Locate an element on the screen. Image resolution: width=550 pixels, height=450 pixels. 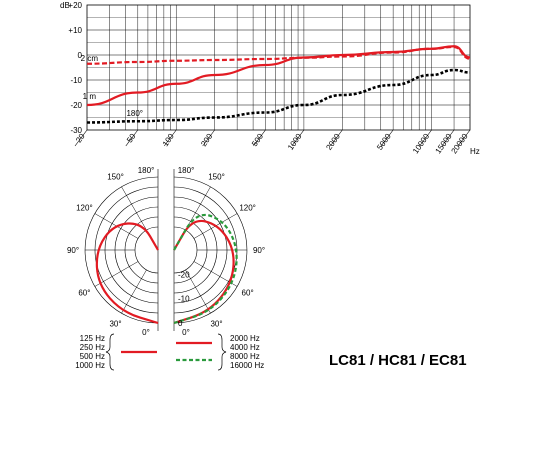
polar-ring-label: 0 is located at coordinates (180, 323).